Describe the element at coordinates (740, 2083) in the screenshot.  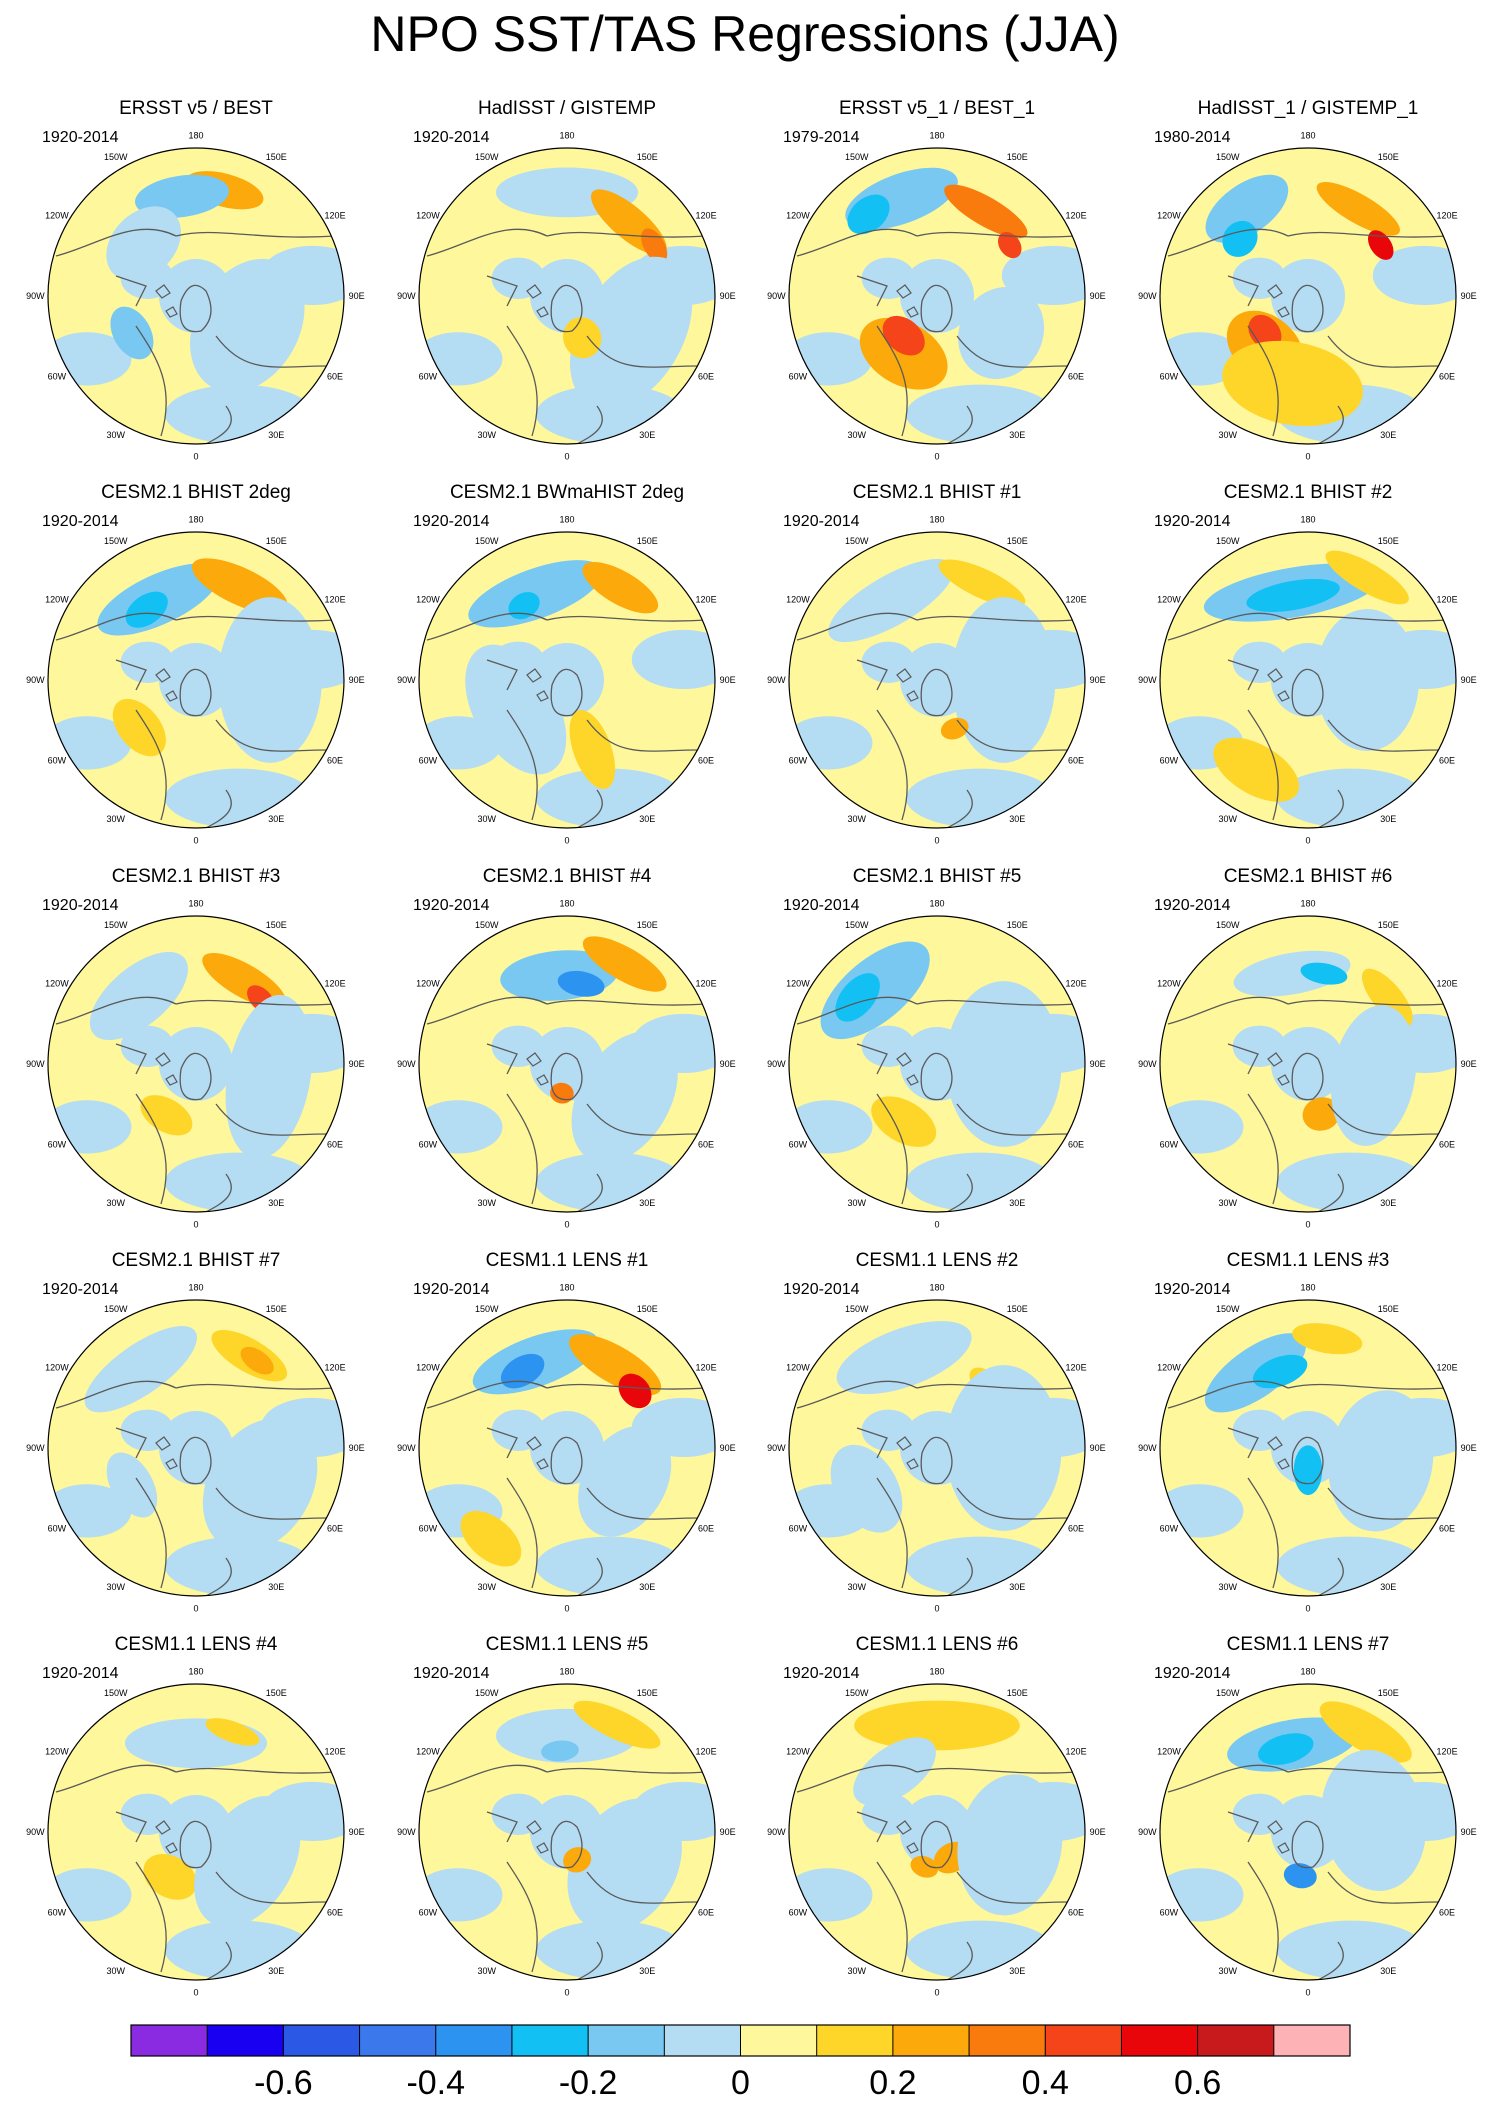
I see `colorbar-tick-label: 0` at that location.